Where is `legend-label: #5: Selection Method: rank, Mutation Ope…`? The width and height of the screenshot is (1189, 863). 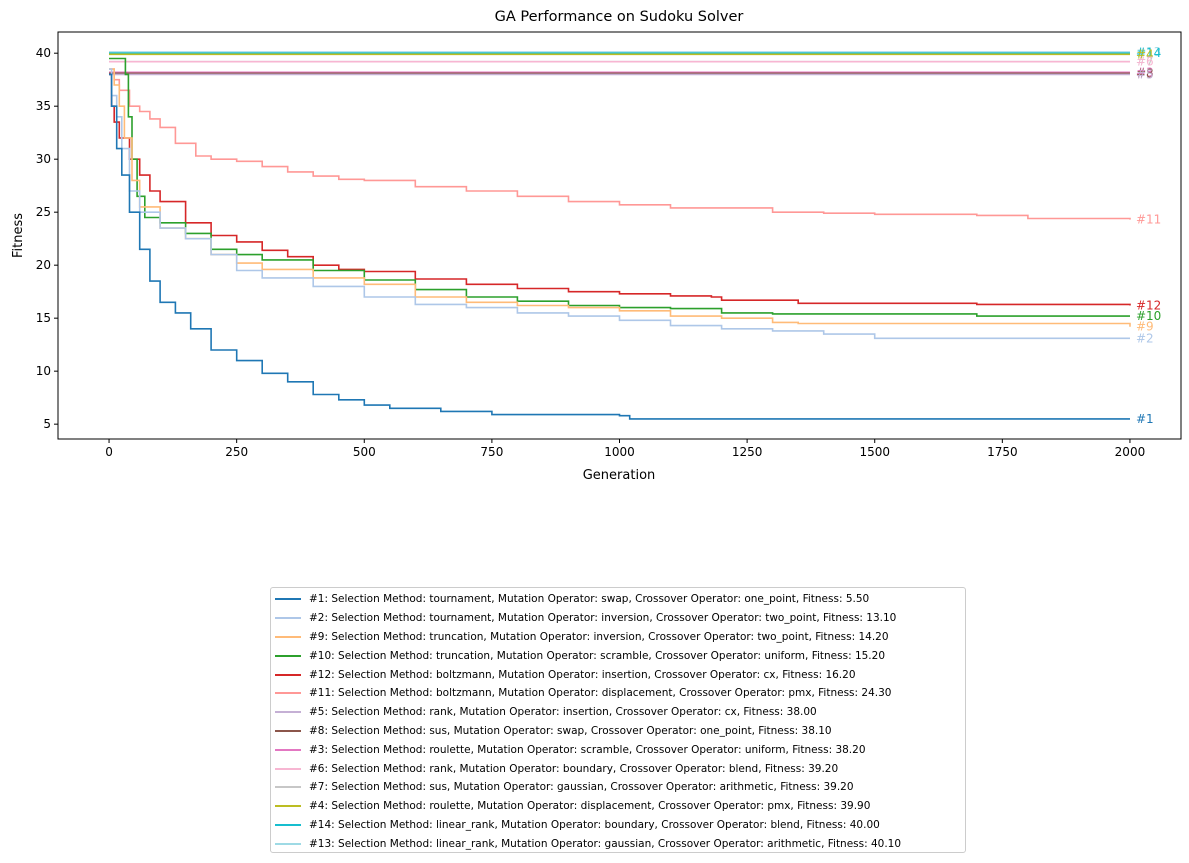 legend-label: #5: Selection Method: rank, Mutation Ope… is located at coordinates (563, 712).